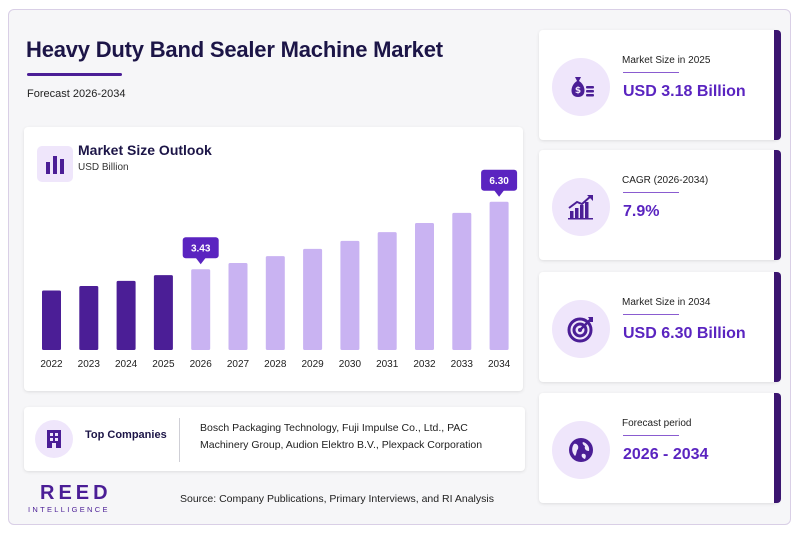 The image size is (800, 533). I want to click on stat-card-market-2025: $ Market Size in 2025 USD 3.18 Billion, so click(660, 85).